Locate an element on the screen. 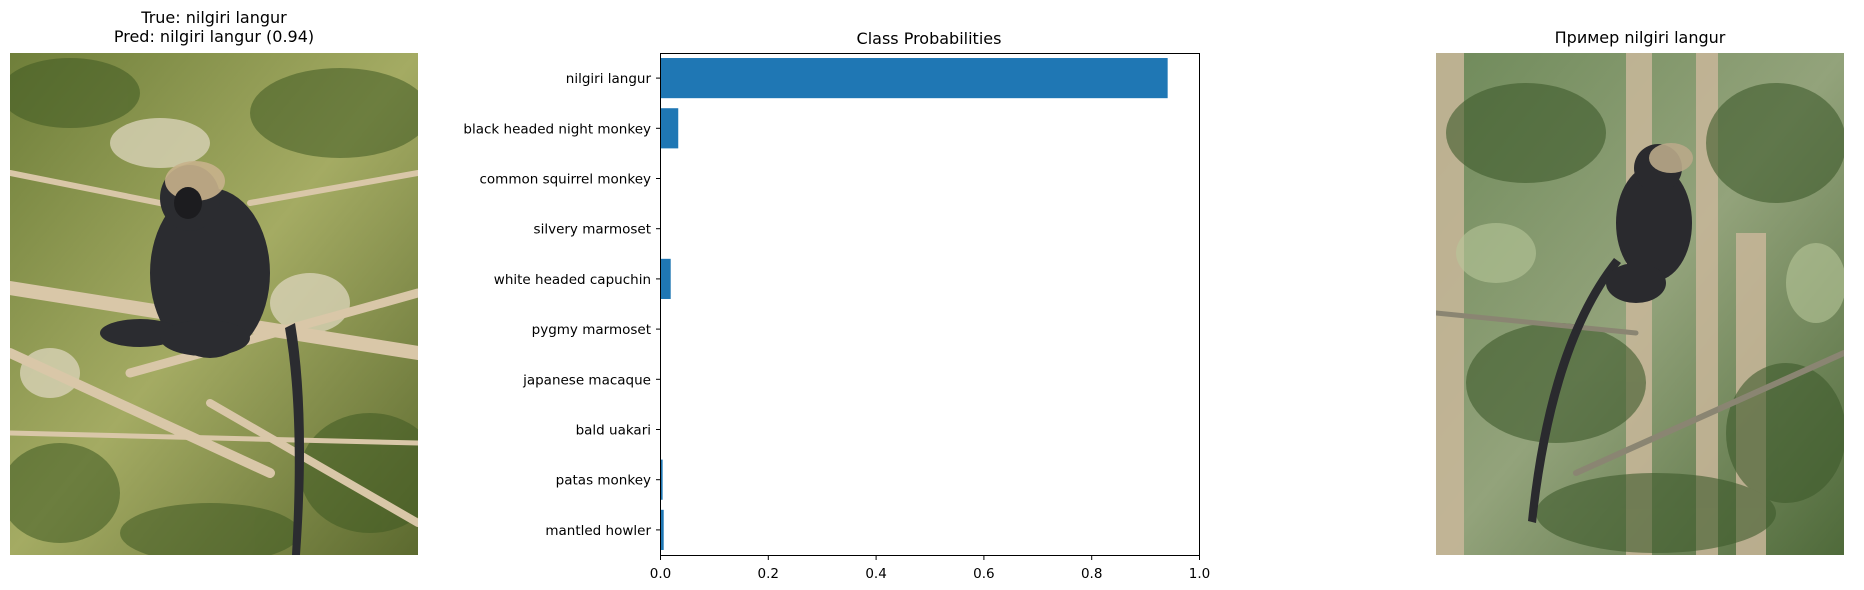 This screenshot has height=590, width=1864. x-tick-label-0: 0.0 is located at coordinates (660, 574).